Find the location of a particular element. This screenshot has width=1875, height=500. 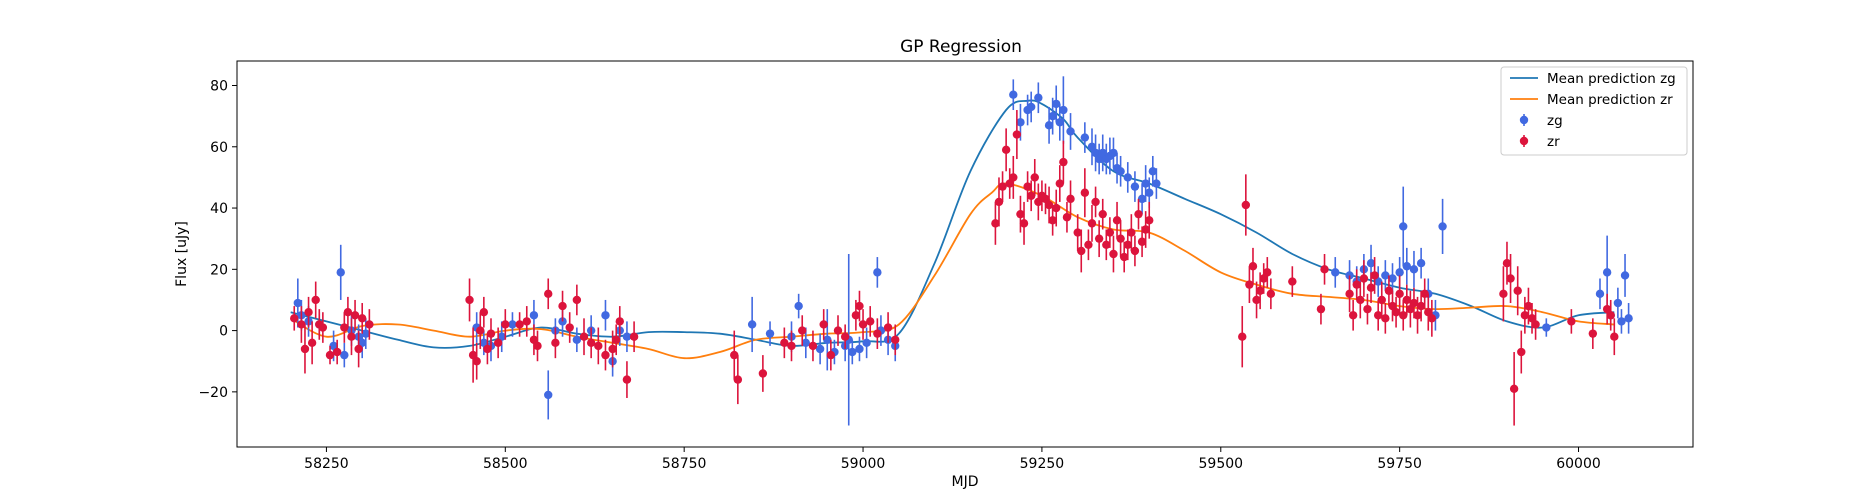

x-axis-ticks: 58250 58500 58750 59000 59250 59500 59750 60000 is located at coordinates (952, 459).